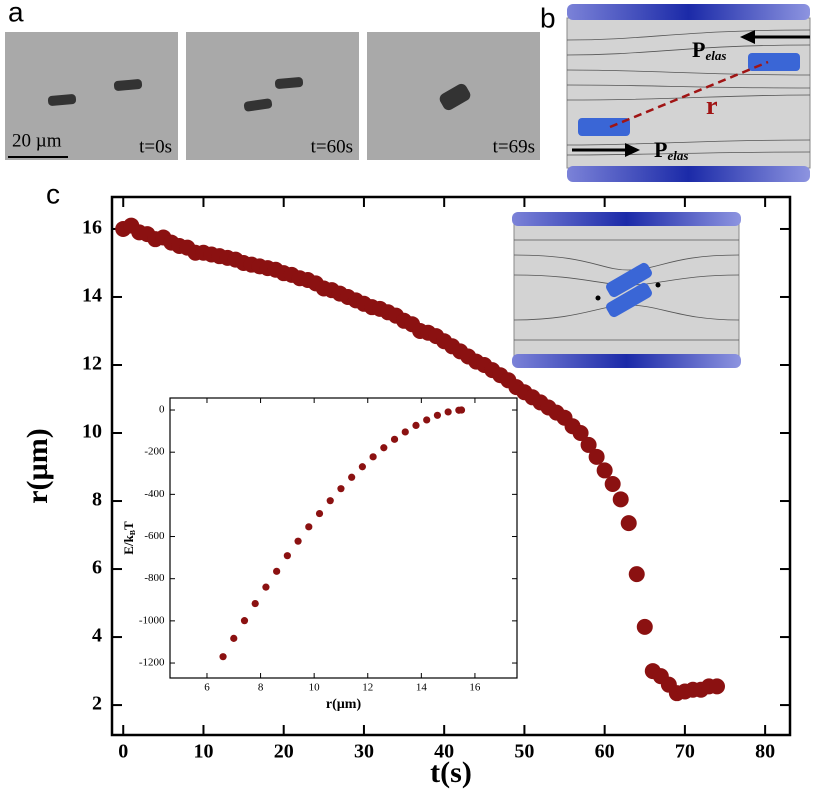 The height and width of the screenshot is (810, 815). I want to click on y-axis-label-sub: B, so click(132, 532).